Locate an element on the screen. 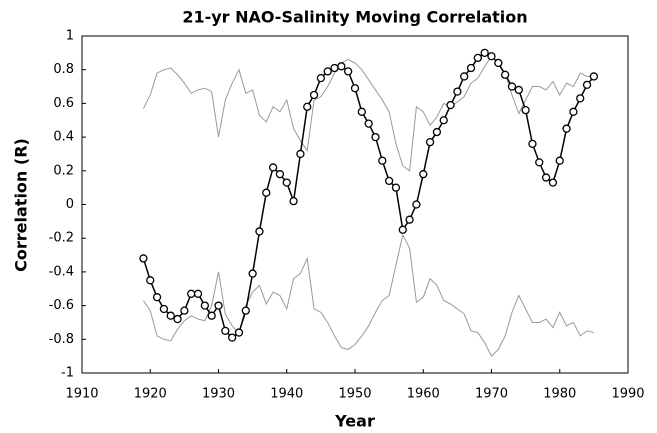  y-tick-label: -0.6 is located at coordinates (61, 305).